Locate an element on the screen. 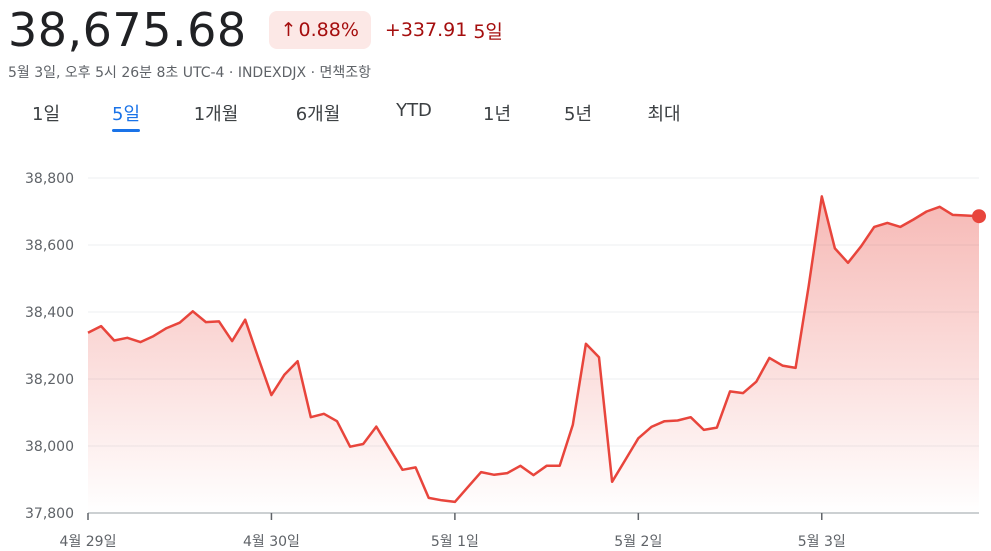  tab-5d: 5일 is located at coordinates (126, 116).